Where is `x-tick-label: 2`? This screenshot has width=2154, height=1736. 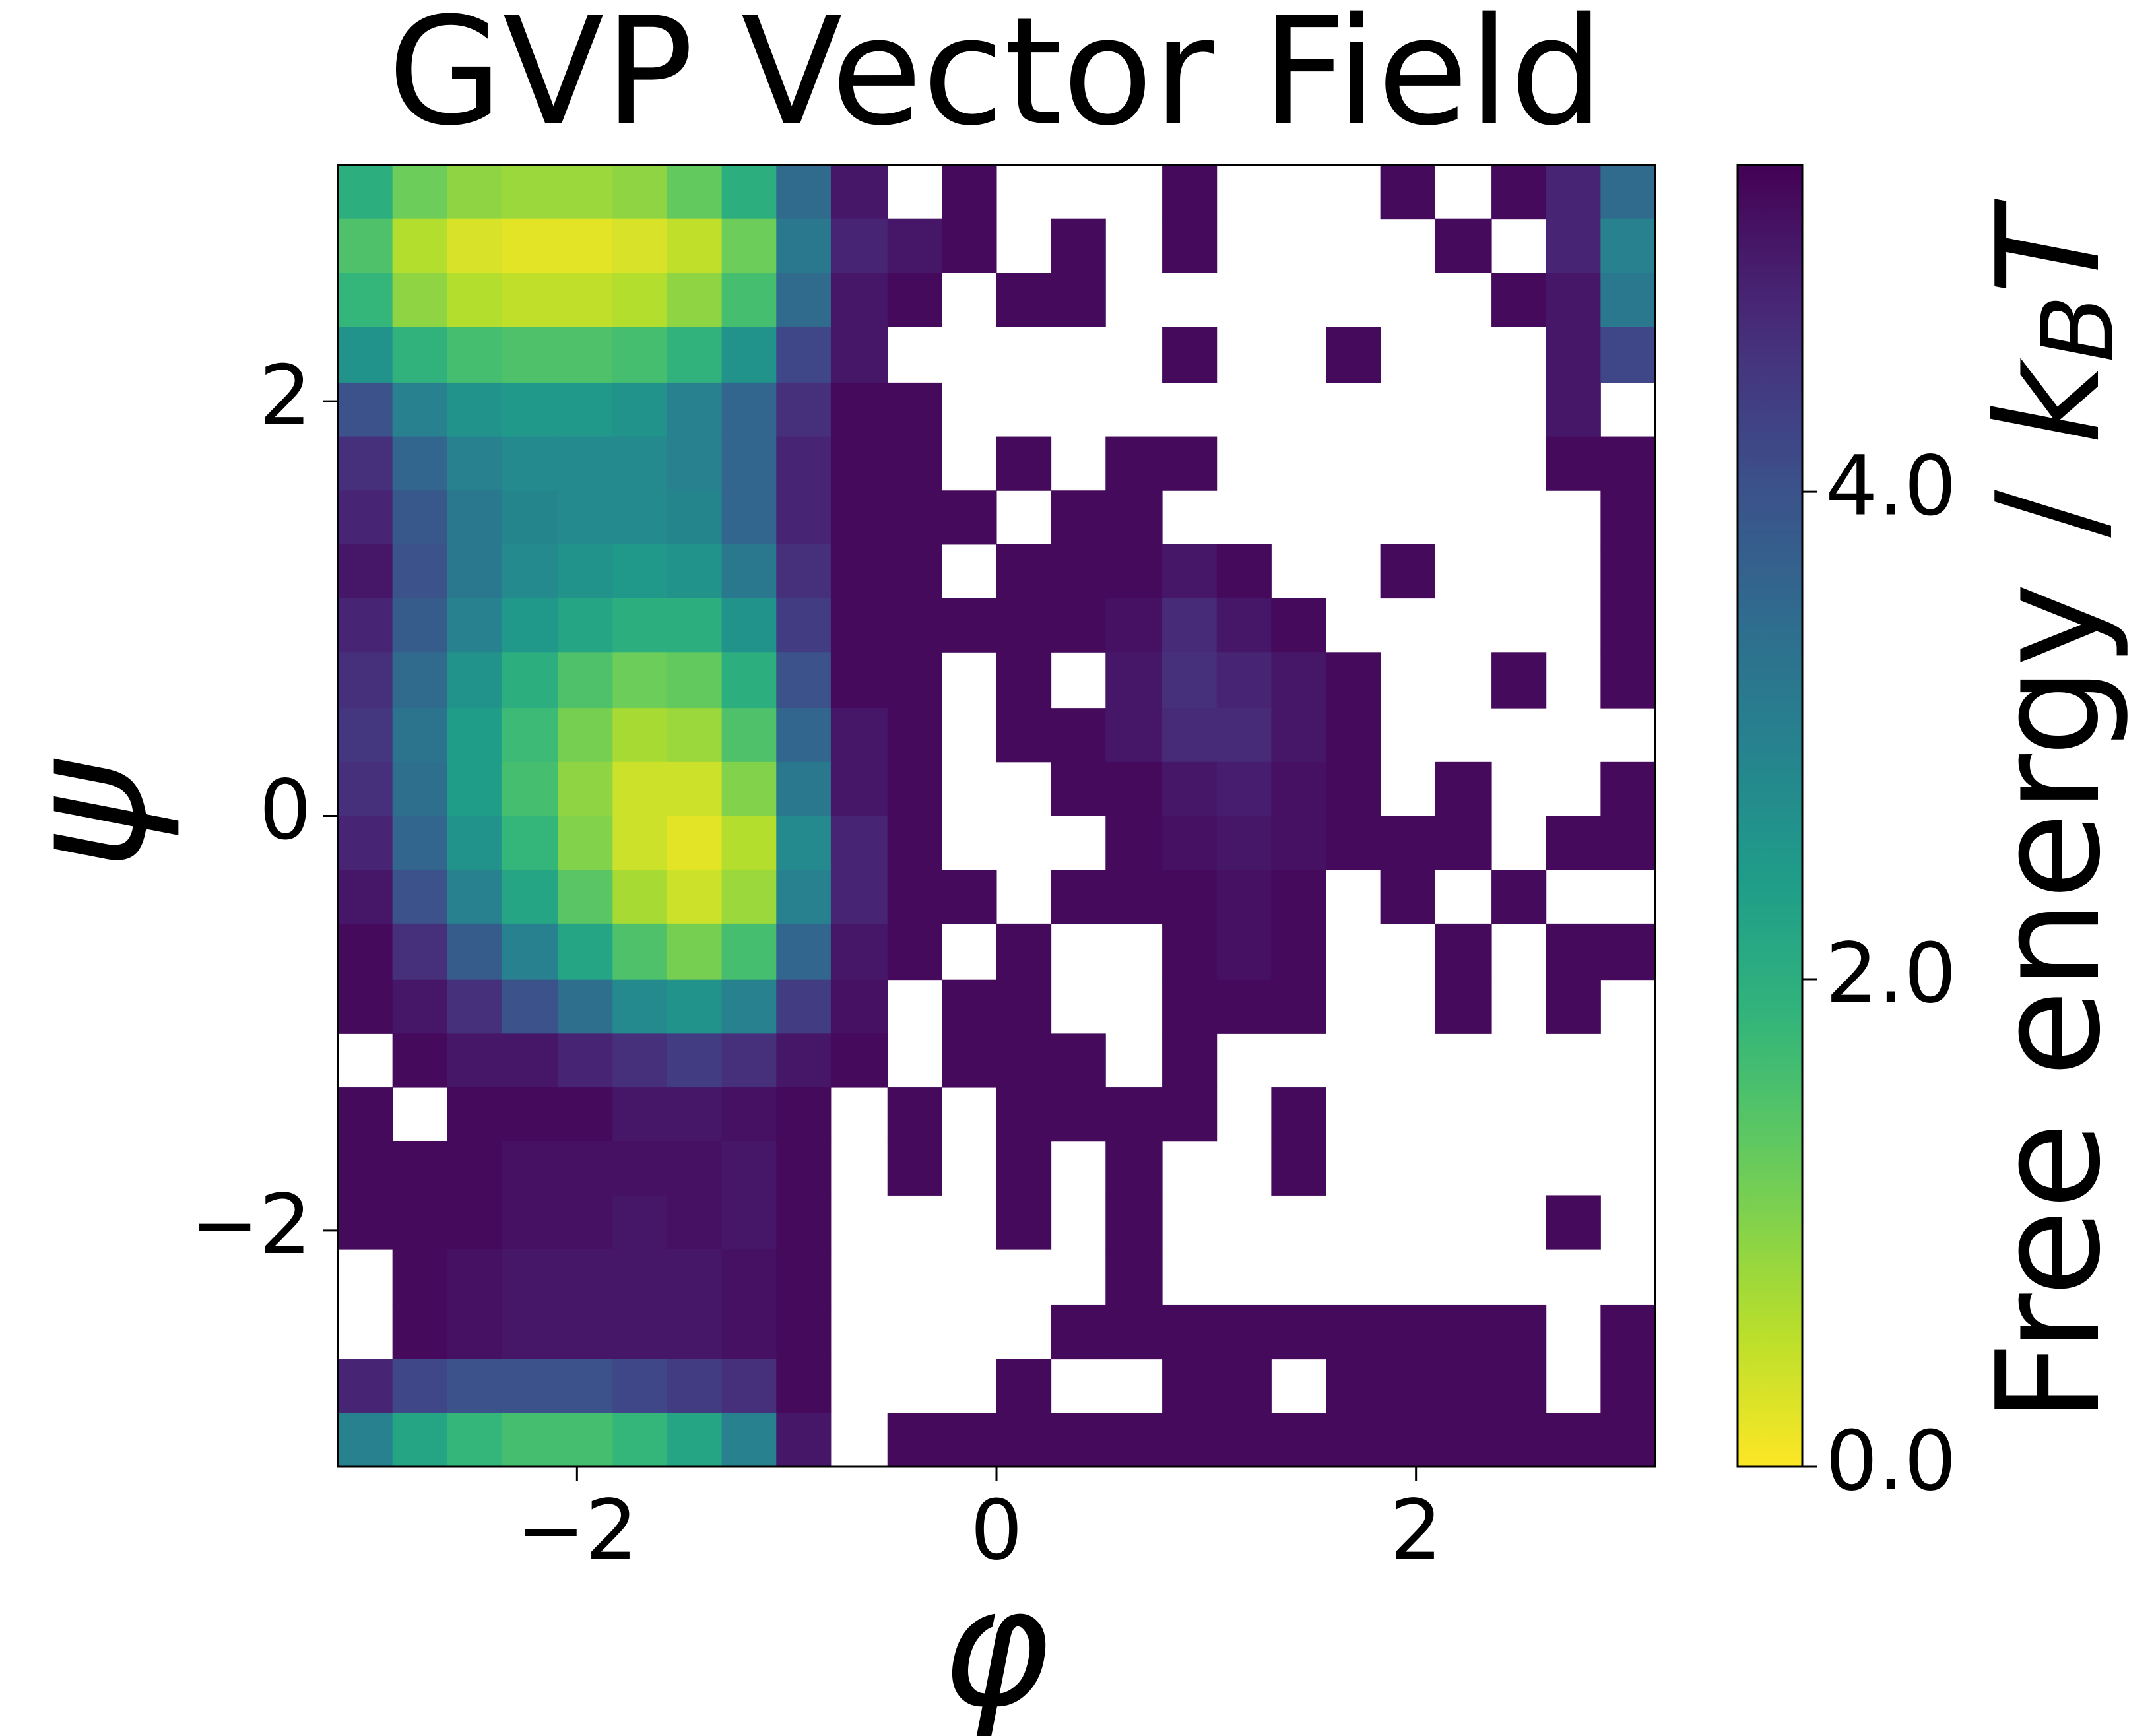 x-tick-label: 2 is located at coordinates (1416, 1530).